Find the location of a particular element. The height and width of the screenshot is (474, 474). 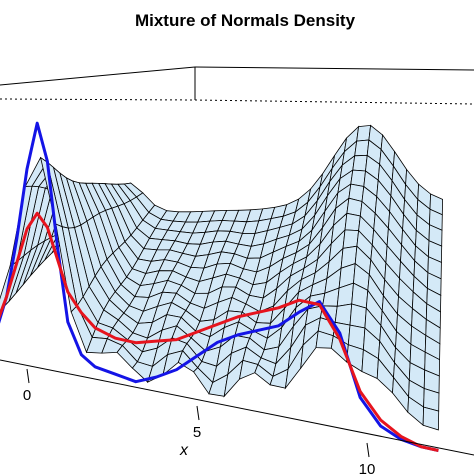

box-back-top-edge-right is located at coordinates (334, 68).